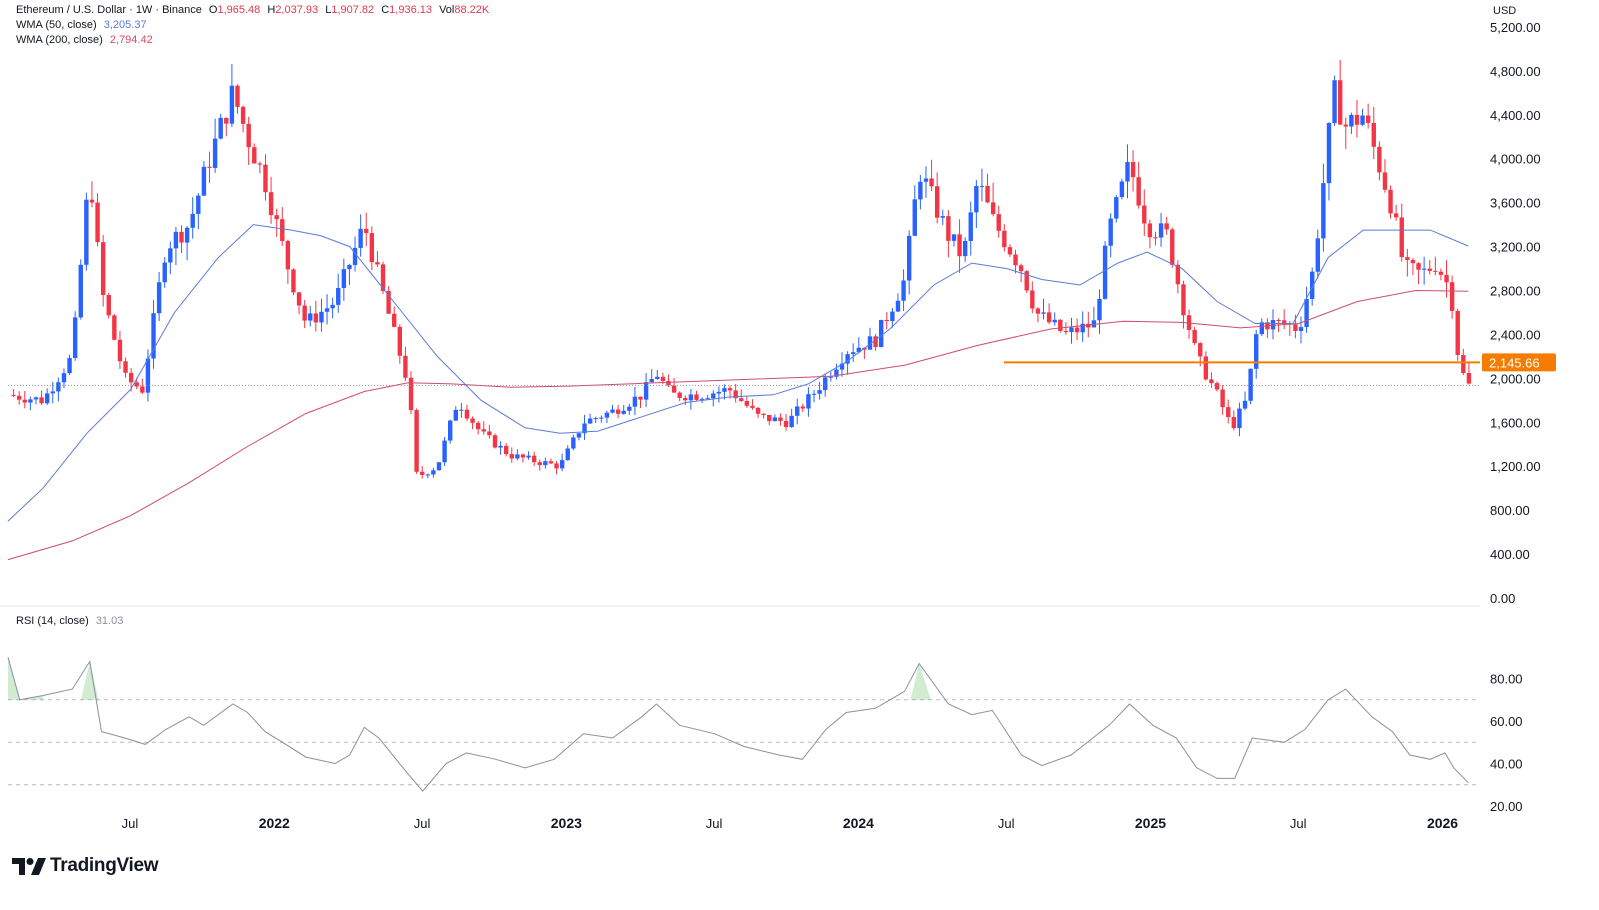 The width and height of the screenshot is (1599, 910). Describe the element at coordinates (353, 10) in the screenshot. I see `low-value: 1,907.82` at that location.